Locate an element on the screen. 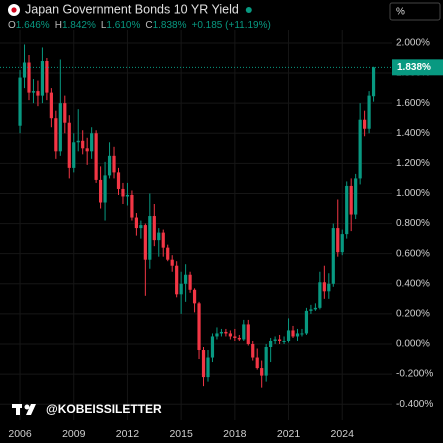  x-tick-label: 2006 is located at coordinates (20, 434).